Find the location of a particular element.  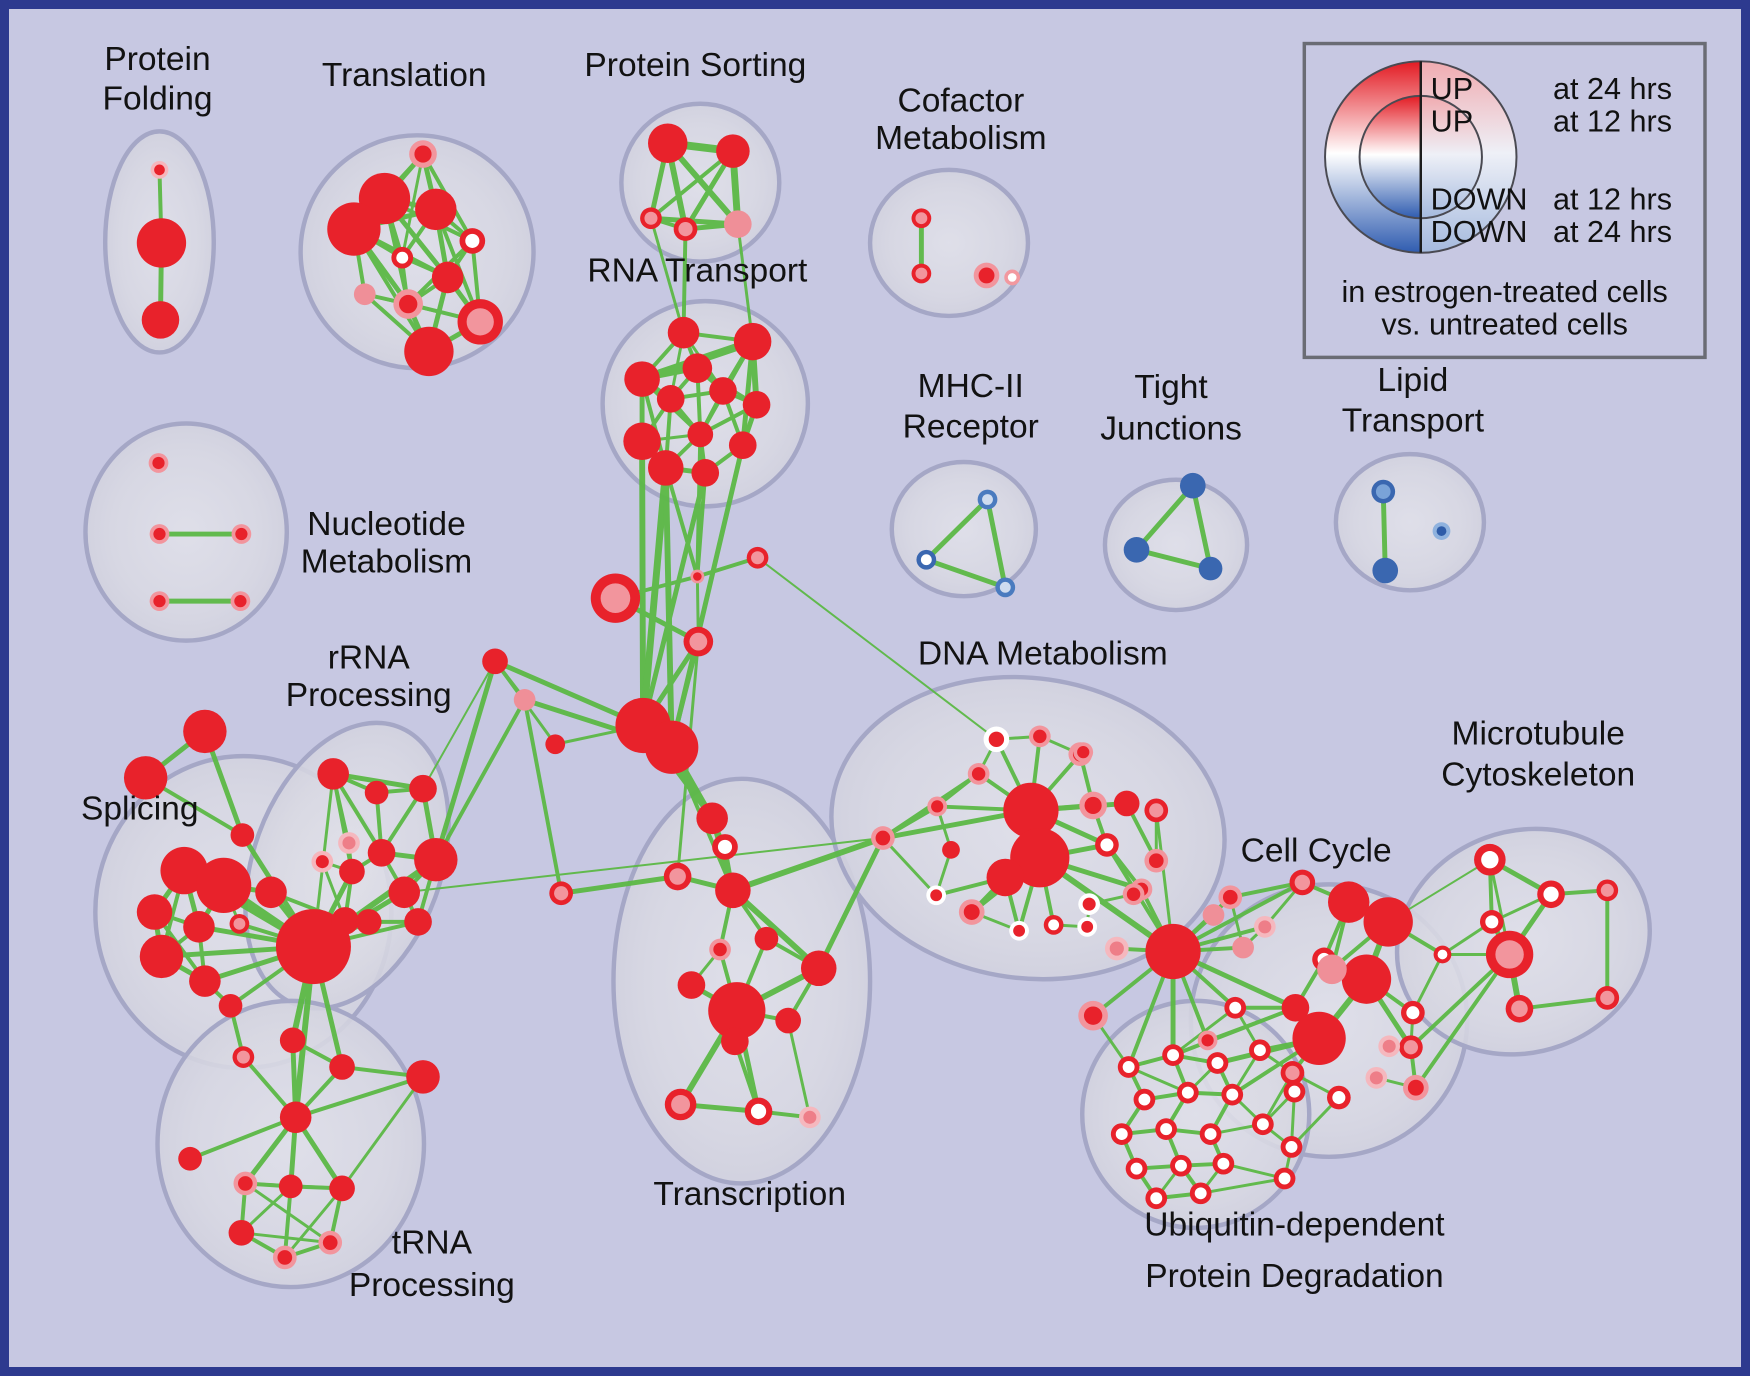

network-node-core-mh2 is located at coordinates (926, 560).